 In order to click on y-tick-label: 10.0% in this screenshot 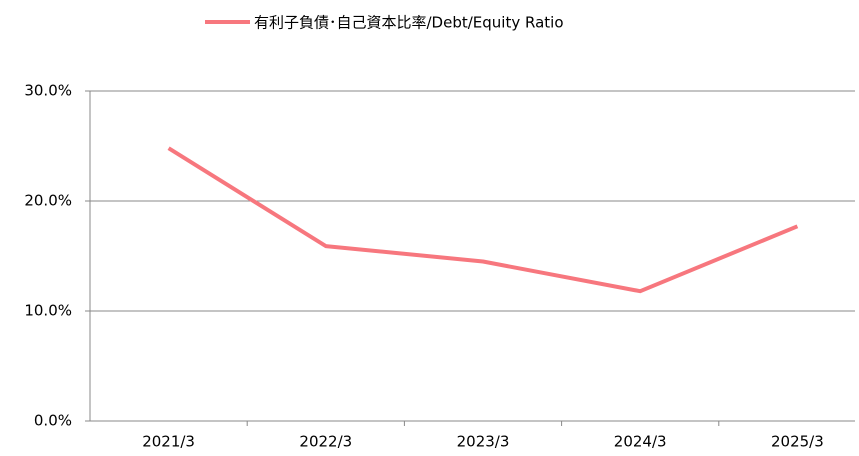, I will do `click(48, 311)`.